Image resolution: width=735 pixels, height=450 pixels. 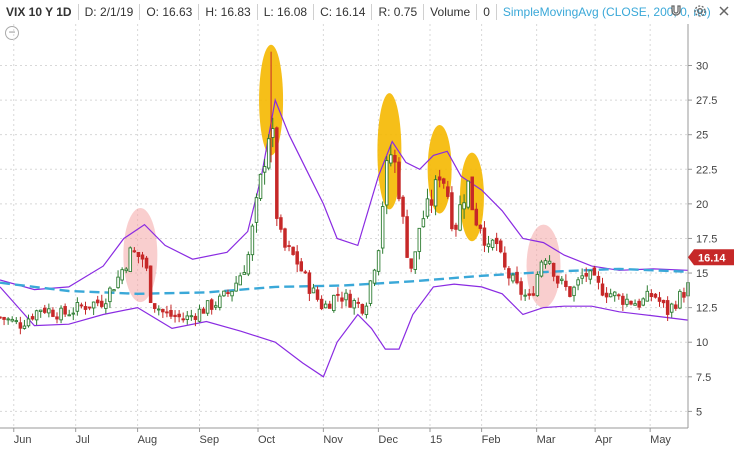 I want to click on x-axis: Jun Jul Aug Sep Oct Nov Dec 15 Feb Mar Apr May, so click(x=344, y=436).